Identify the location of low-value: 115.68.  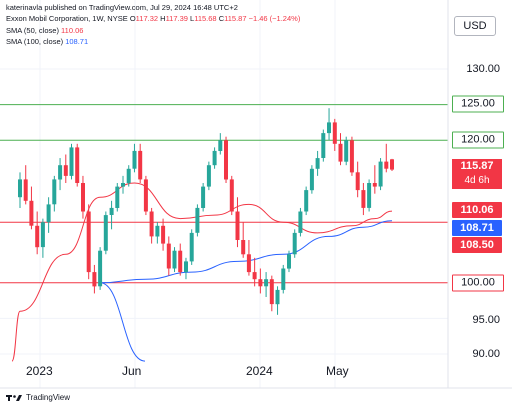
(205, 18).